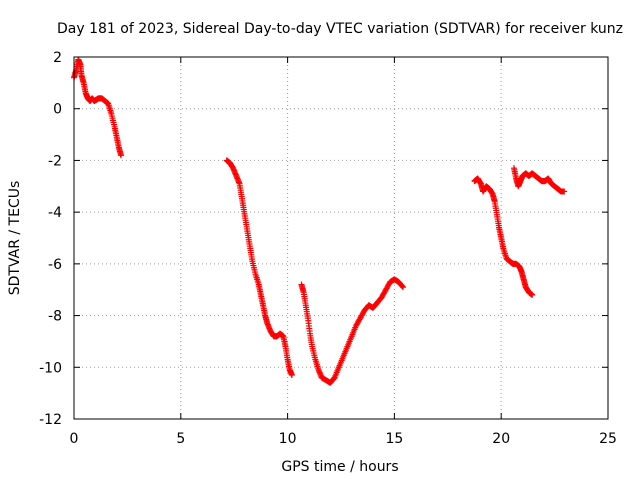  Describe the element at coordinates (50, 368) in the screenshot. I see `y-tick-label: -10` at that location.